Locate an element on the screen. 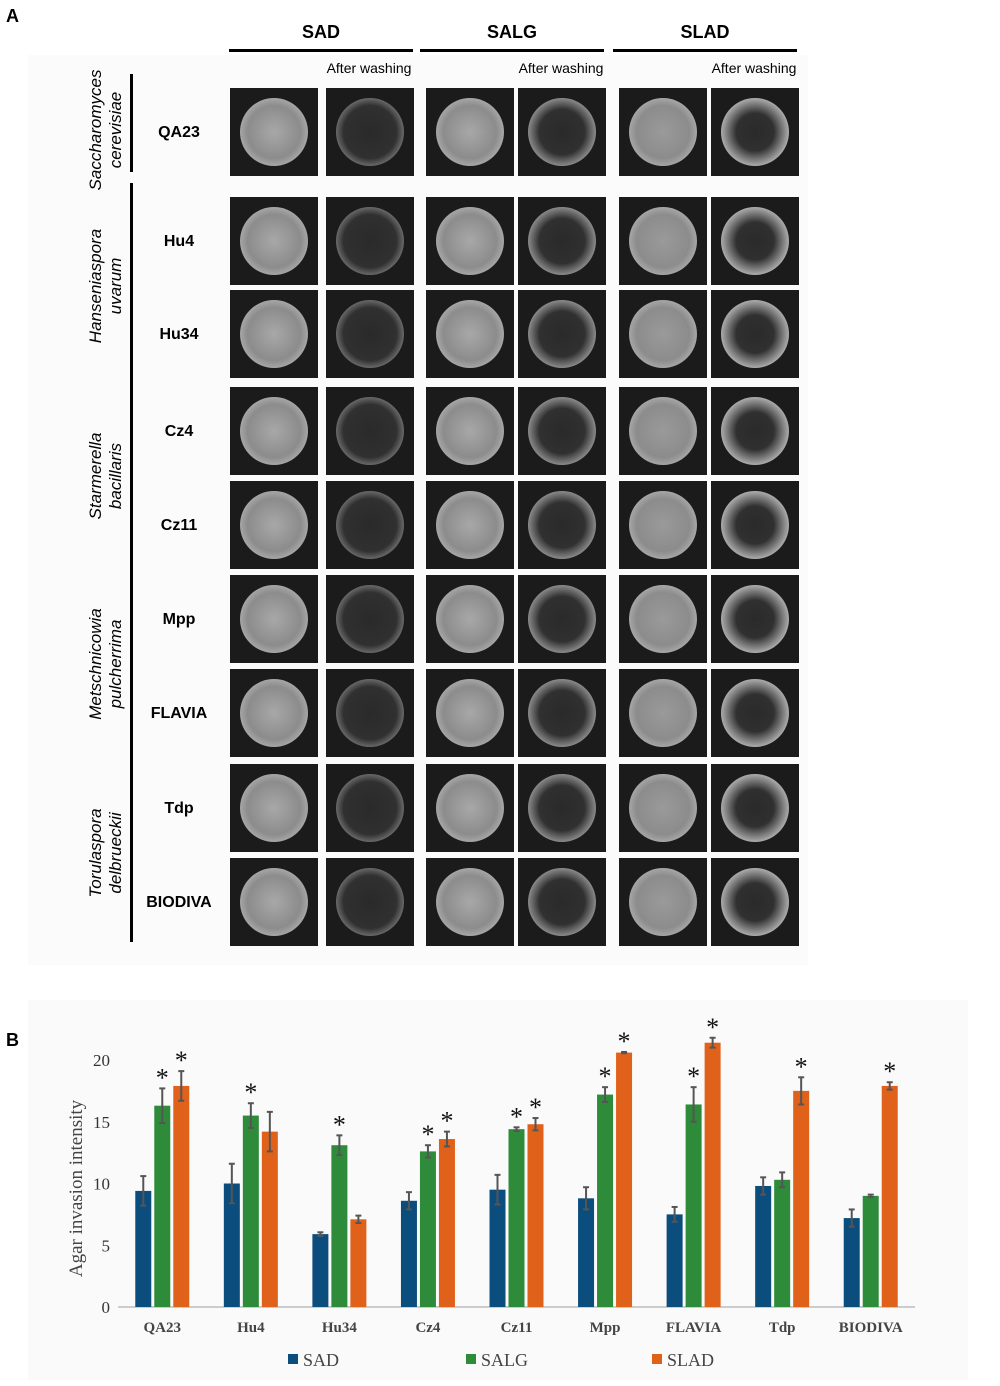  legend-label-slad: SLAD is located at coordinates (690, 1360).